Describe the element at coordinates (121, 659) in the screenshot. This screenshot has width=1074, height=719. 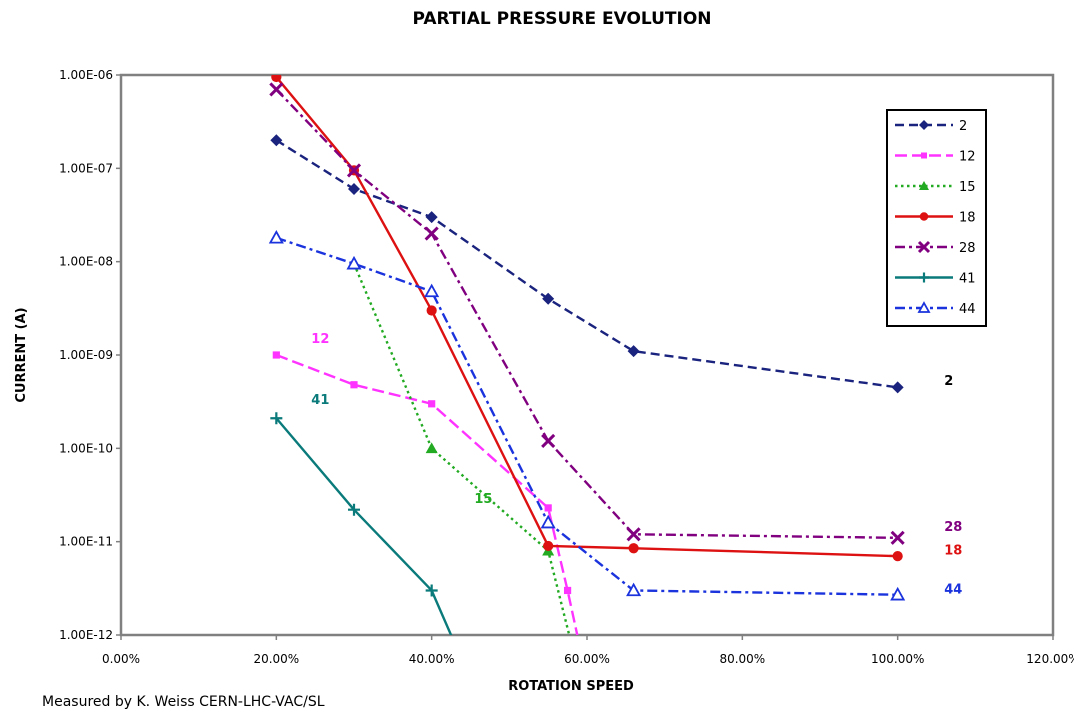
I see `x-tick-label: 0.00%` at that location.